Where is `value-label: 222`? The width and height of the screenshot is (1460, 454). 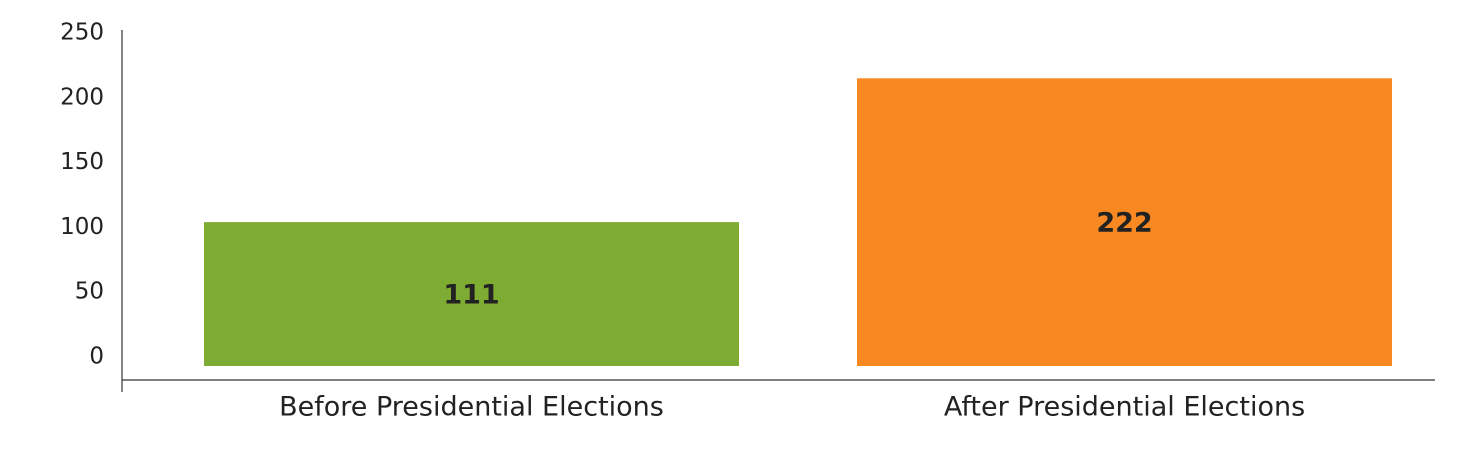
value-label: 222 is located at coordinates (1124, 223).